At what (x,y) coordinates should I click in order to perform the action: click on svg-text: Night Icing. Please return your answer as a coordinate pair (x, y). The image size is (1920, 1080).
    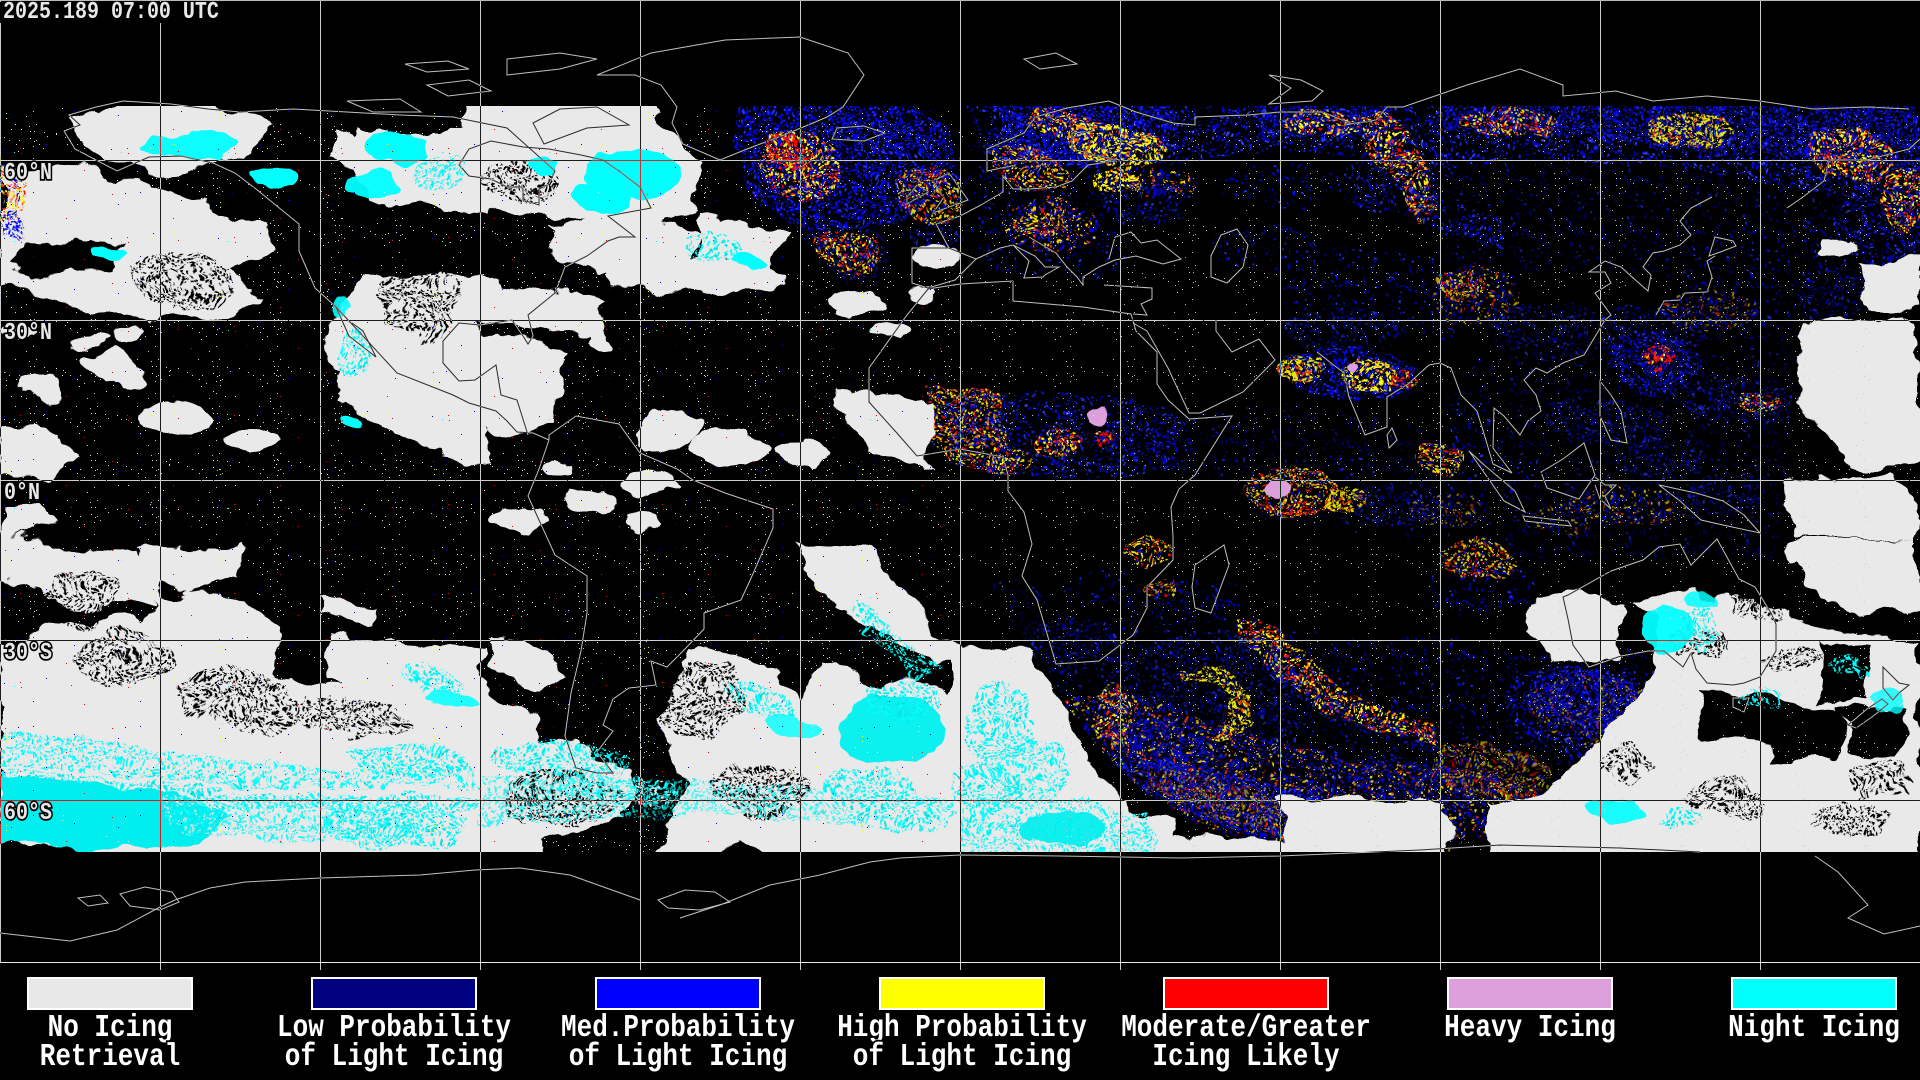
    Looking at the image, I should click on (1814, 1028).